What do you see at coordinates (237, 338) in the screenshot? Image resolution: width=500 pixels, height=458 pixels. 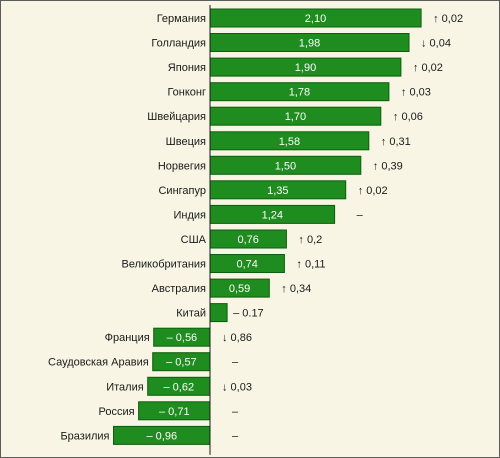 I see `change-label: ↓ 0,86` at bounding box center [237, 338].